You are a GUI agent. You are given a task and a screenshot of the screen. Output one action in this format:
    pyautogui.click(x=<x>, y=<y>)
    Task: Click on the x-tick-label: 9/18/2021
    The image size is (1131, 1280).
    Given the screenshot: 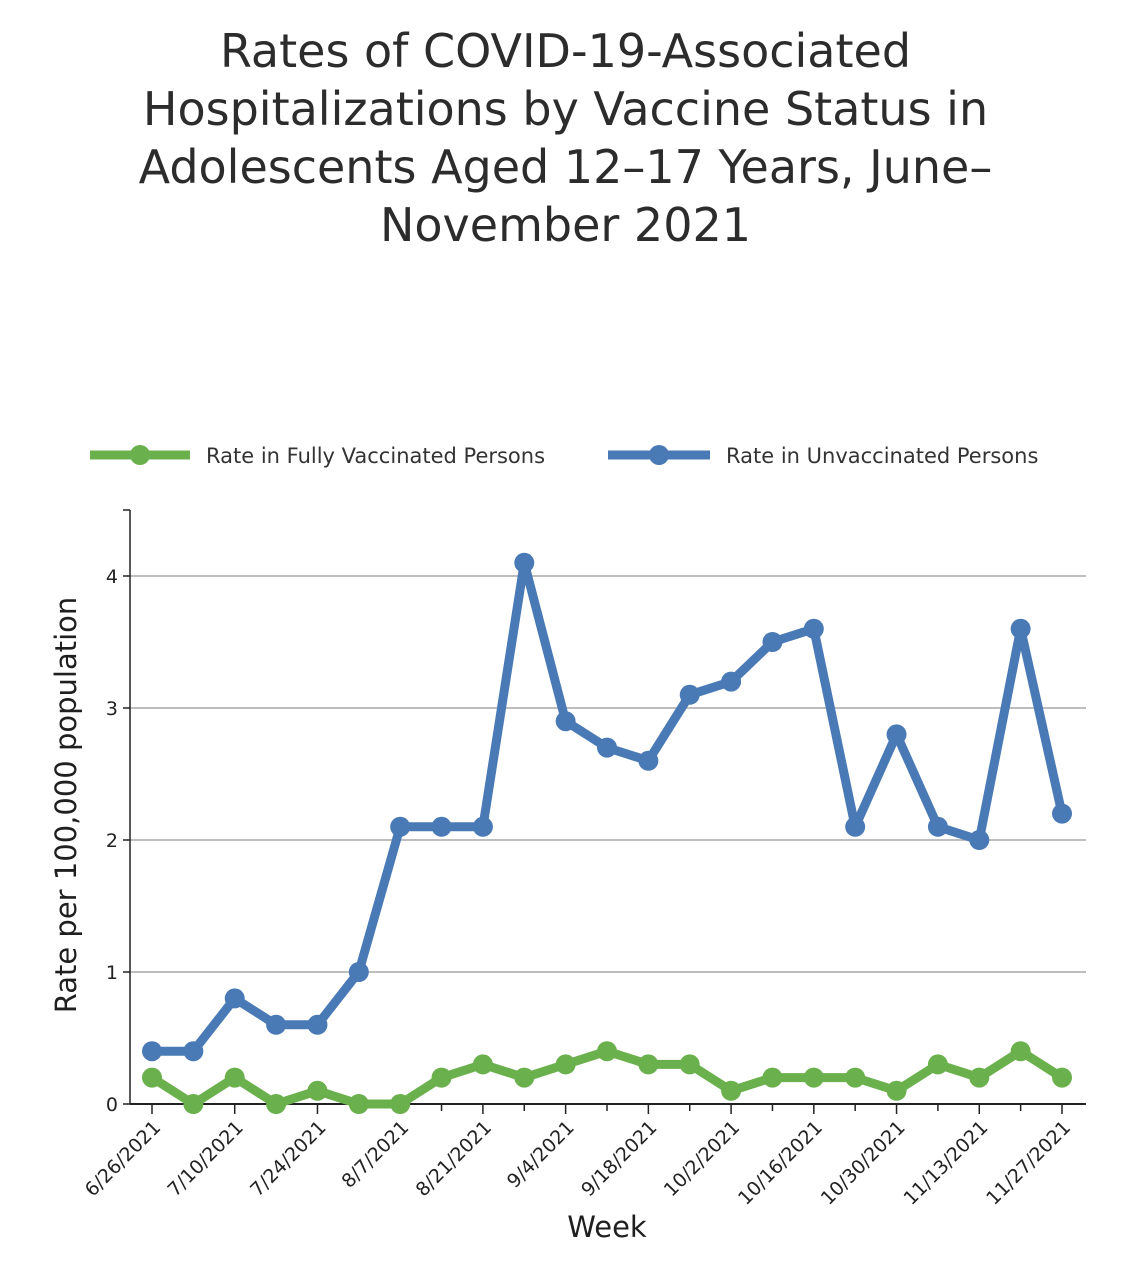 What is the action you would take?
    pyautogui.click(x=619, y=1159)
    